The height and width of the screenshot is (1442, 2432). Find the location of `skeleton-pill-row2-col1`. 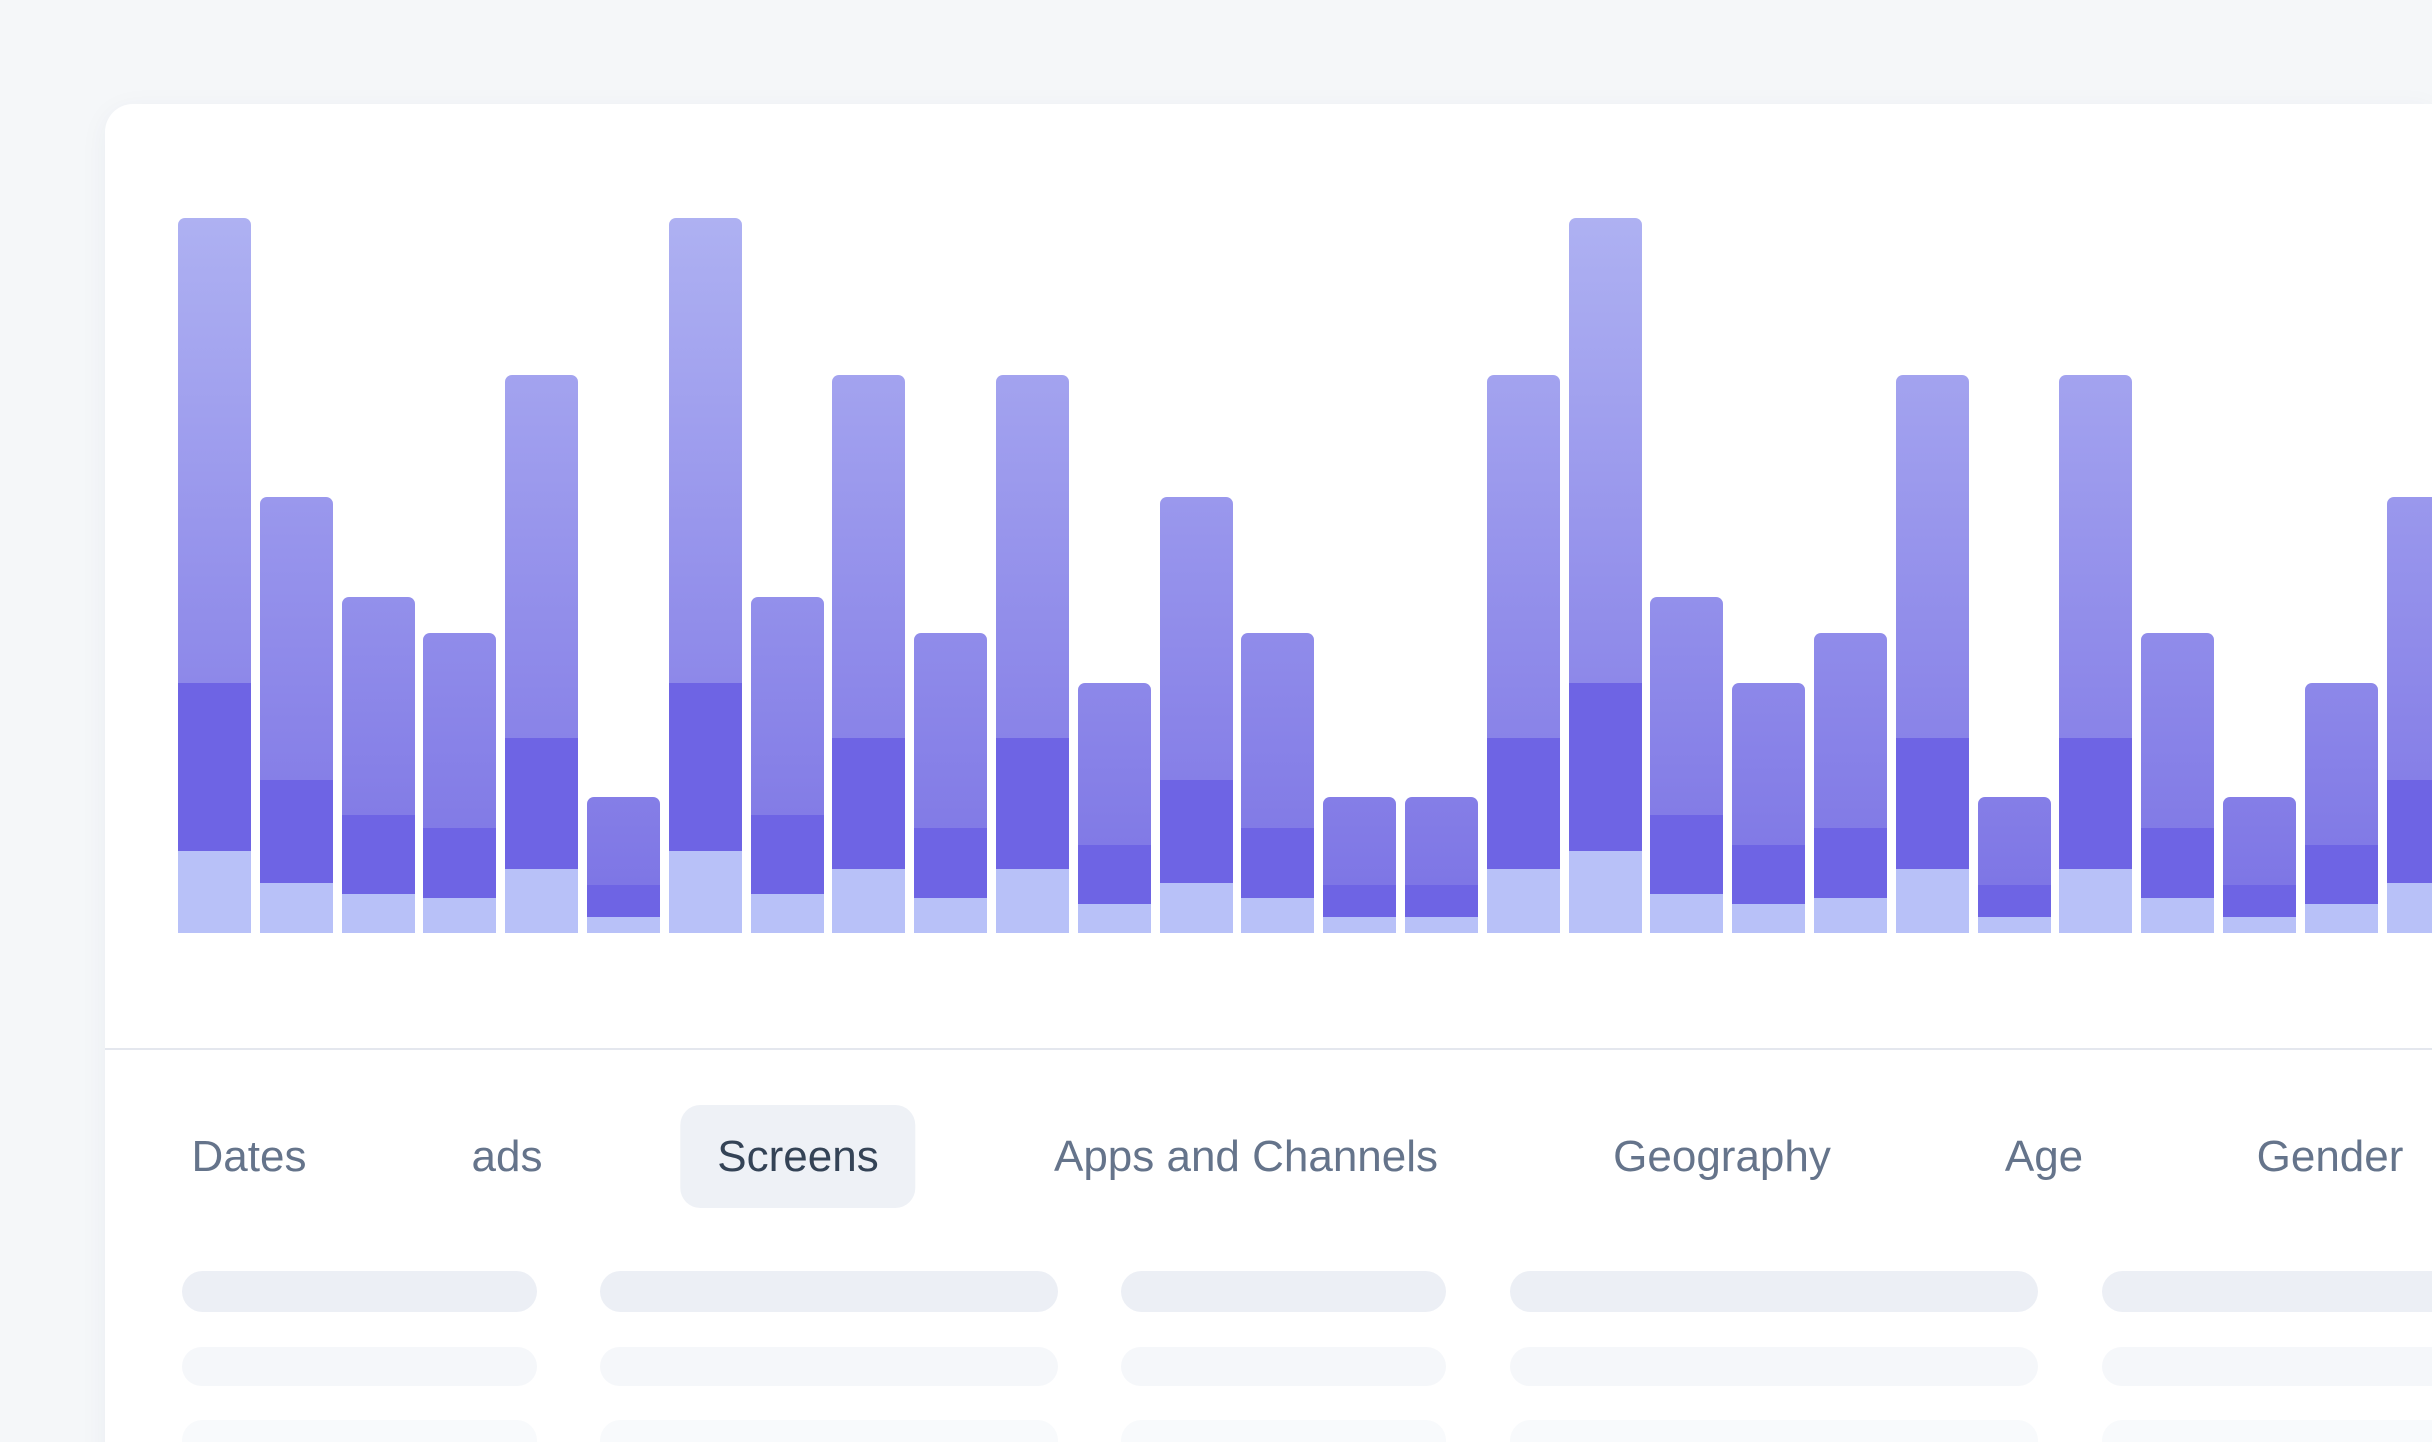

skeleton-pill-row2-col1 is located at coordinates (359, 1366).